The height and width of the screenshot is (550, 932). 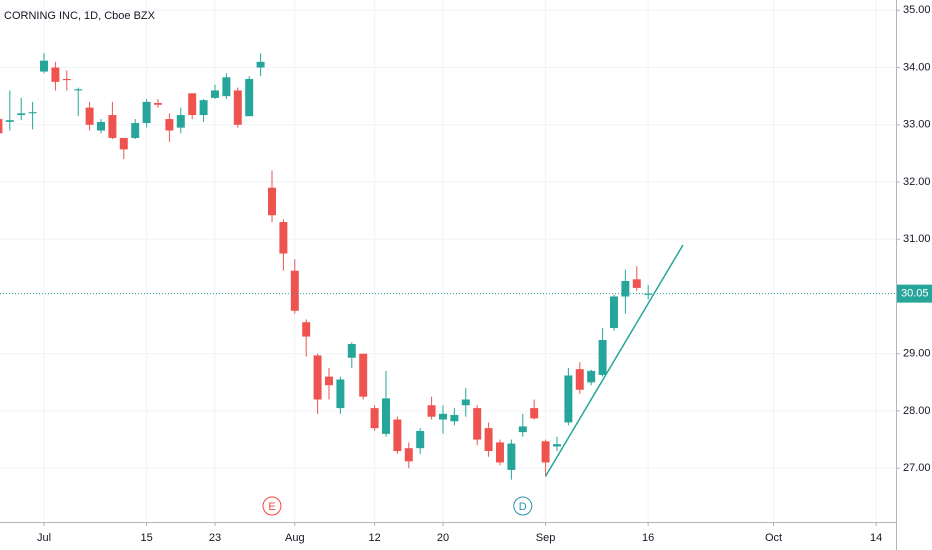 I want to click on y-tick-label: 28.00, so click(x=917, y=411).